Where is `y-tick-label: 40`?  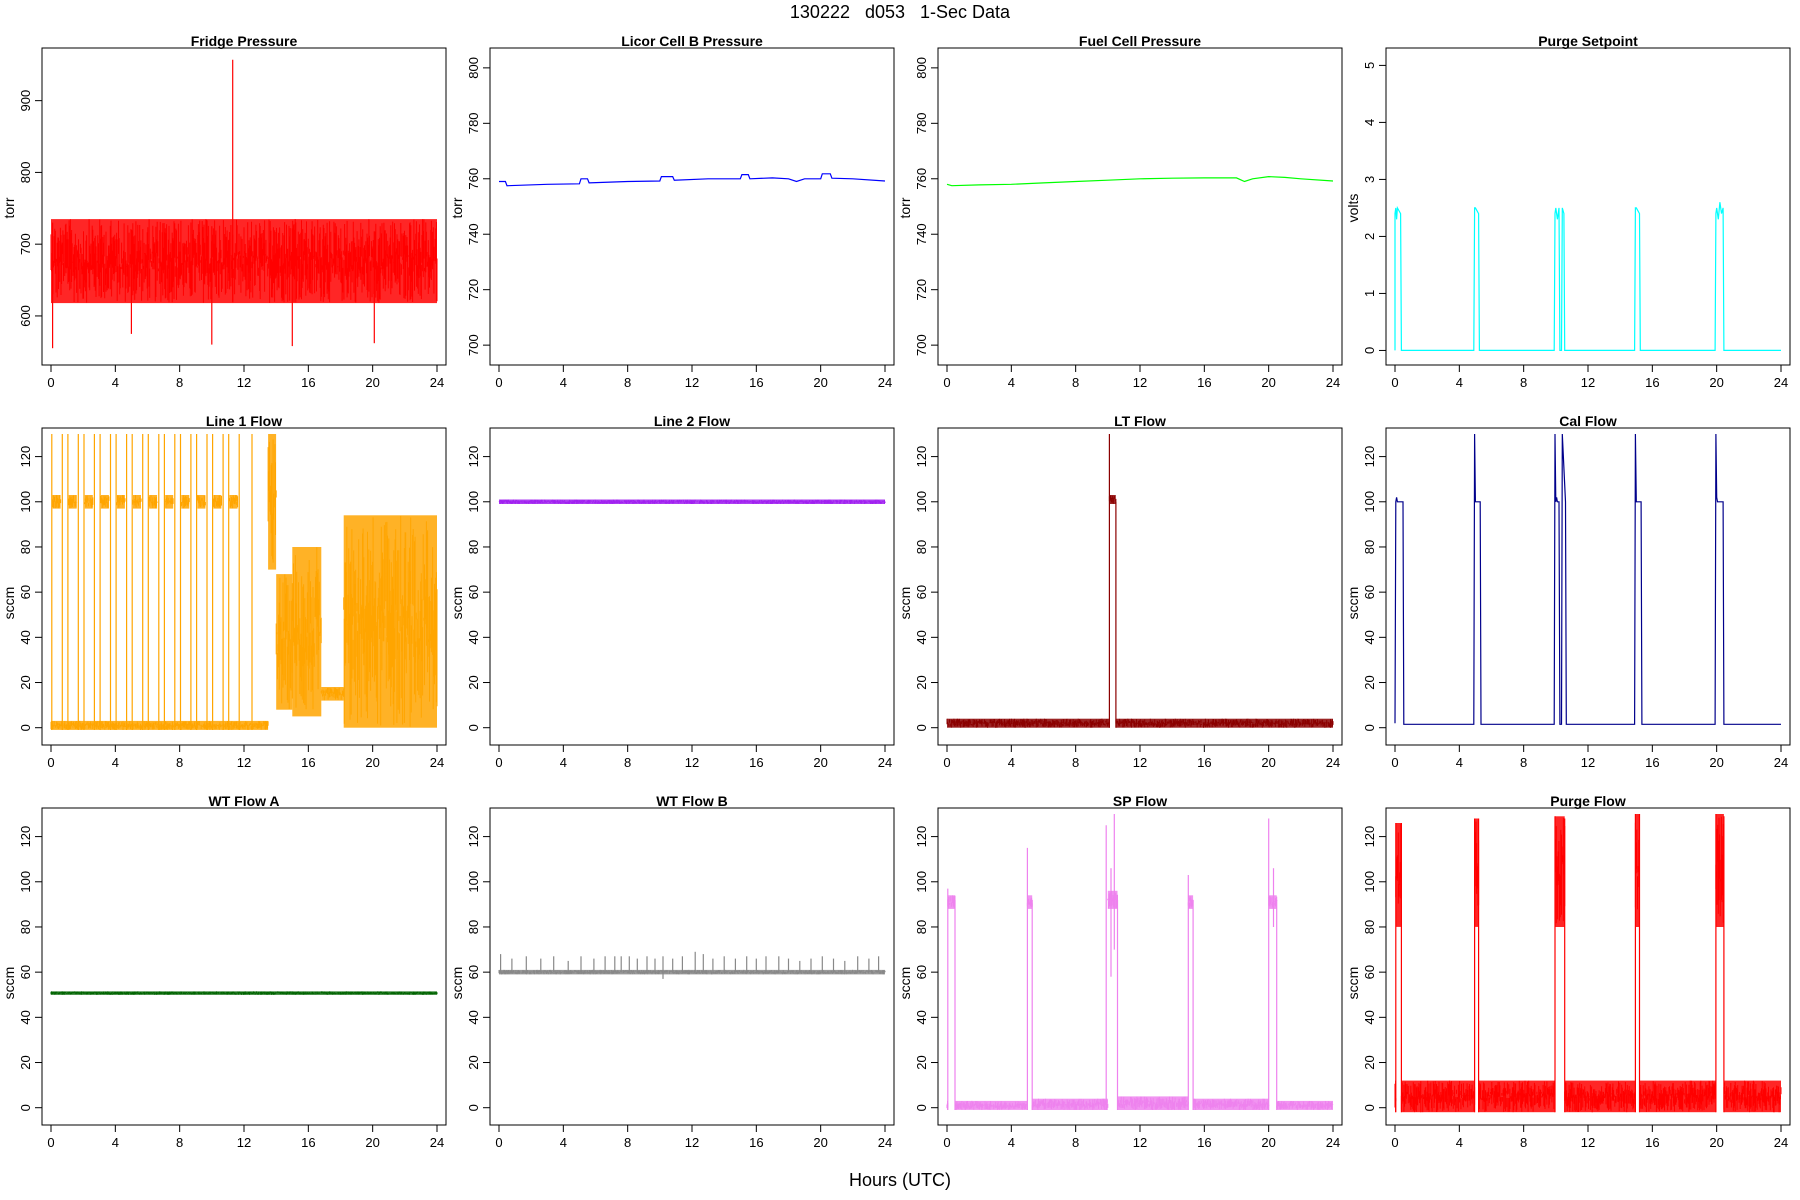 y-tick-label: 40 is located at coordinates (921, 637).